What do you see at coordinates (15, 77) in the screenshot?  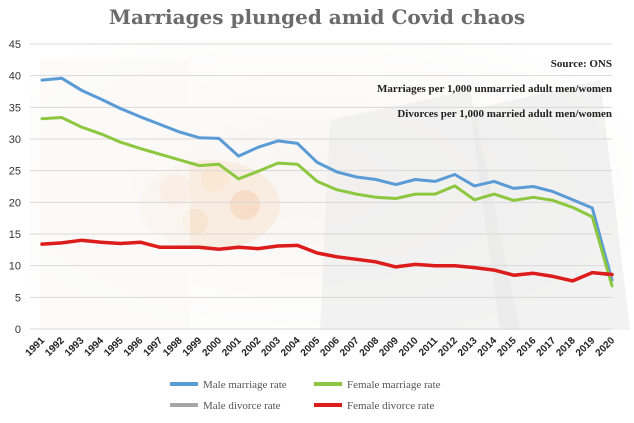 I see `y-tick-label: 40` at bounding box center [15, 77].